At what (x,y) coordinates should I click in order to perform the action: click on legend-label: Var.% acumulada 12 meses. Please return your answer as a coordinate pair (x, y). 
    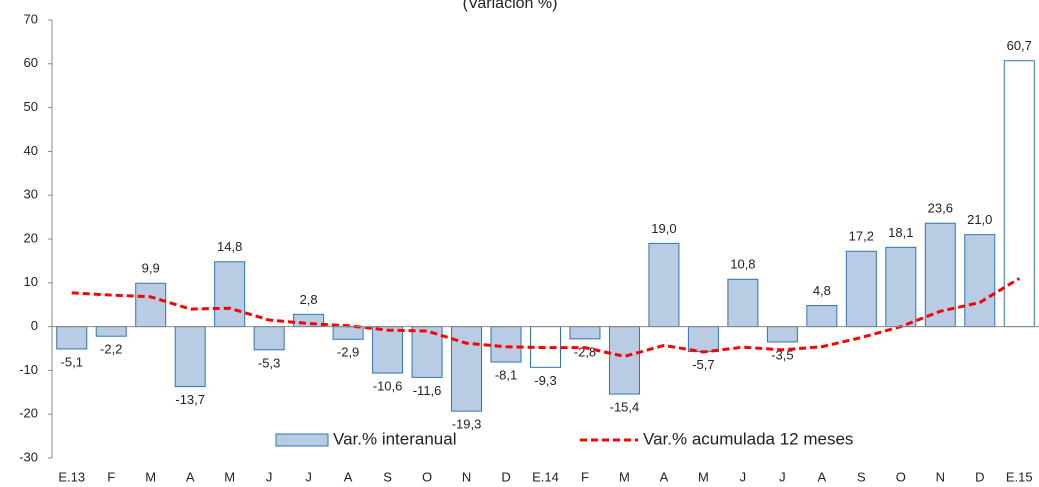
    Looking at the image, I should click on (748, 438).